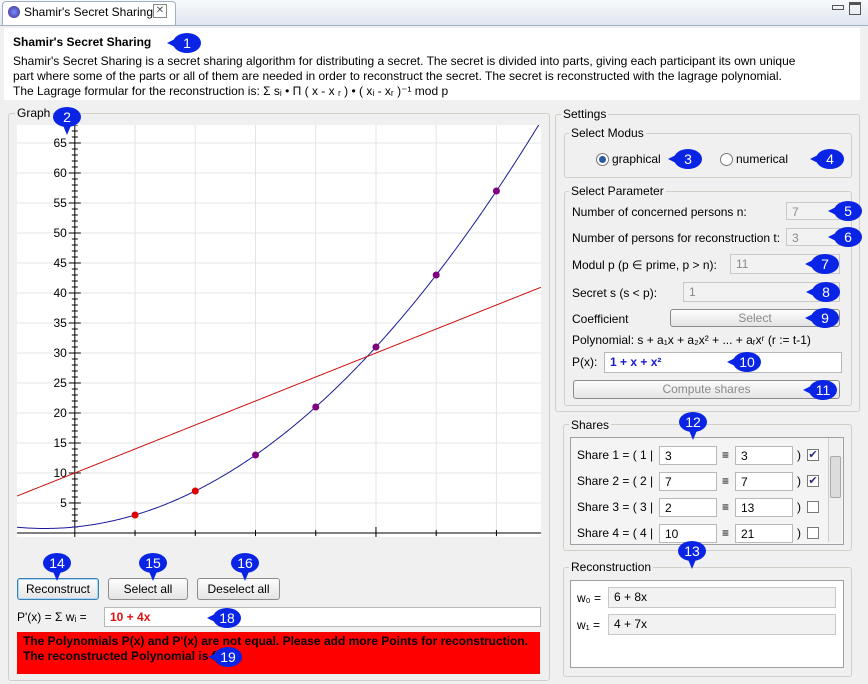 The height and width of the screenshot is (684, 868). Describe the element at coordinates (707, 622) in the screenshot. I see `reconstruction-group` at that location.